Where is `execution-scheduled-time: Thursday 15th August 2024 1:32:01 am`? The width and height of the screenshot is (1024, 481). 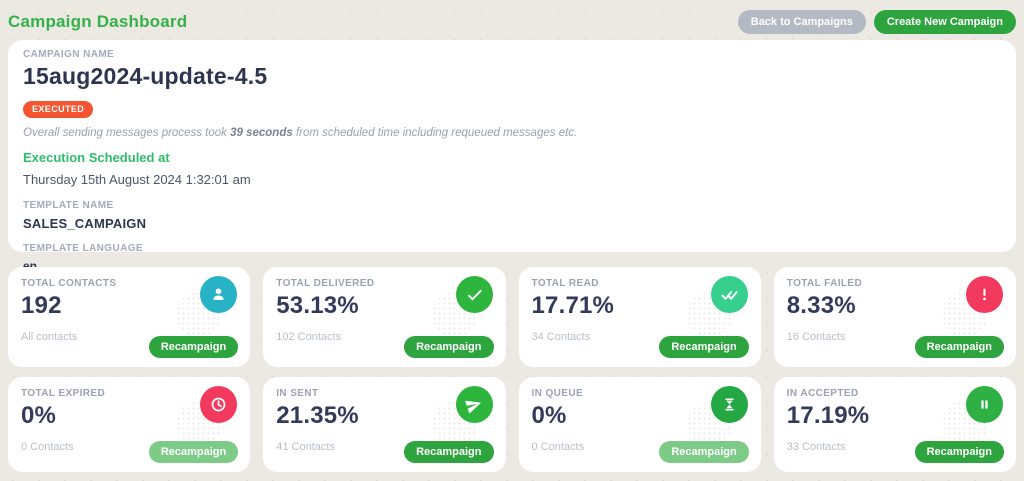 execution-scheduled-time: Thursday 15th August 2024 1:32:01 am is located at coordinates (137, 179).